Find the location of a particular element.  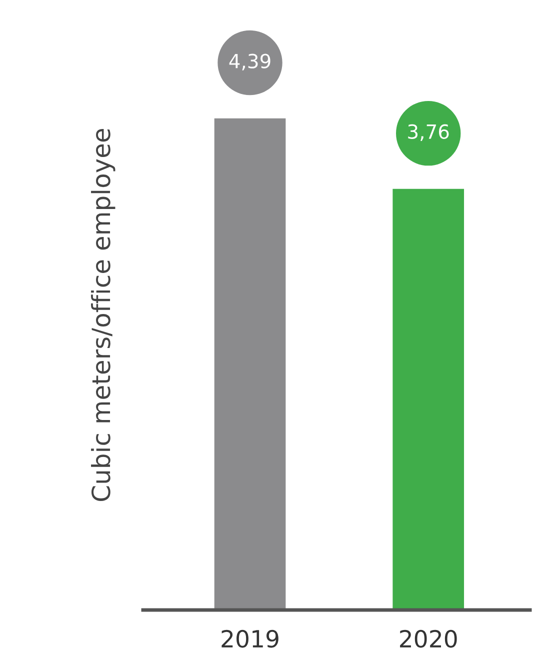

data-label: 4,39 is located at coordinates (249, 62).